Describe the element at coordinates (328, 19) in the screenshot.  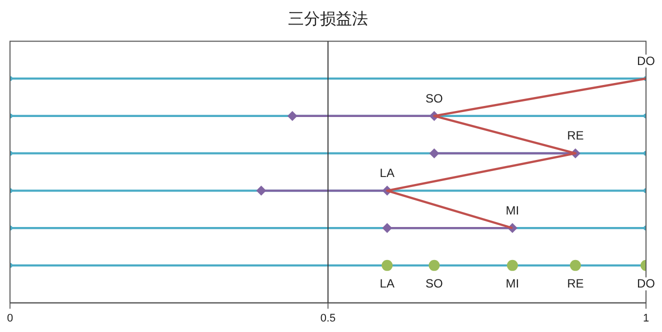
I see `chart-title: 三分损益法` at that location.